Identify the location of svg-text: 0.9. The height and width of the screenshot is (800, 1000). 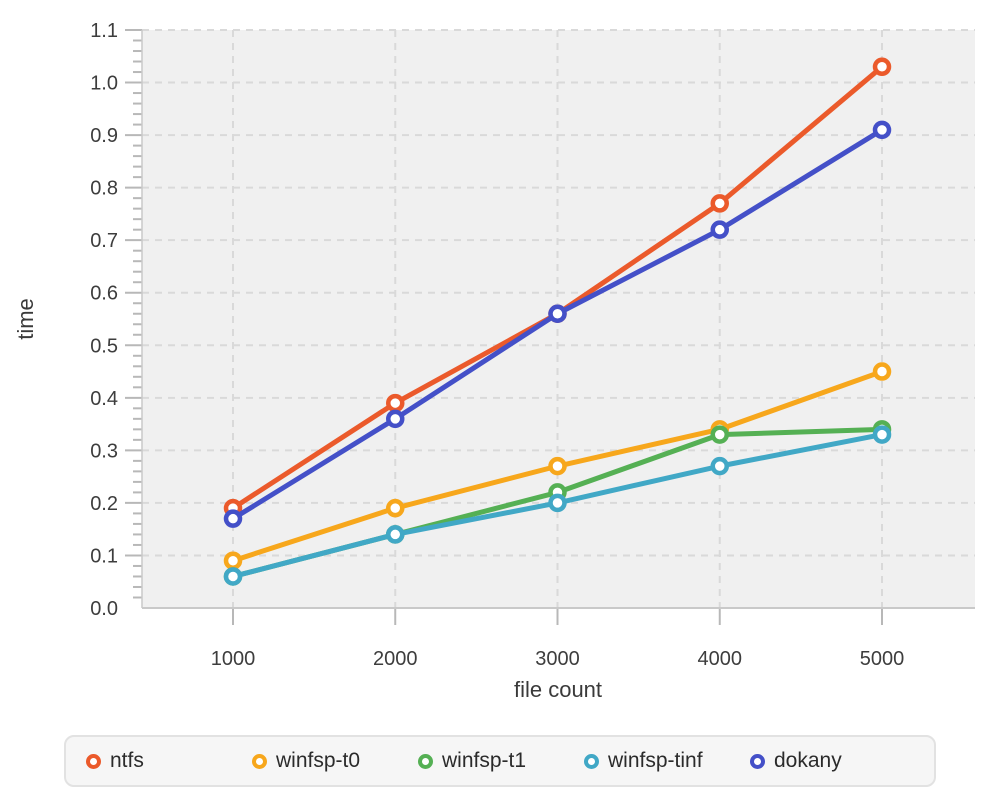
(104, 136).